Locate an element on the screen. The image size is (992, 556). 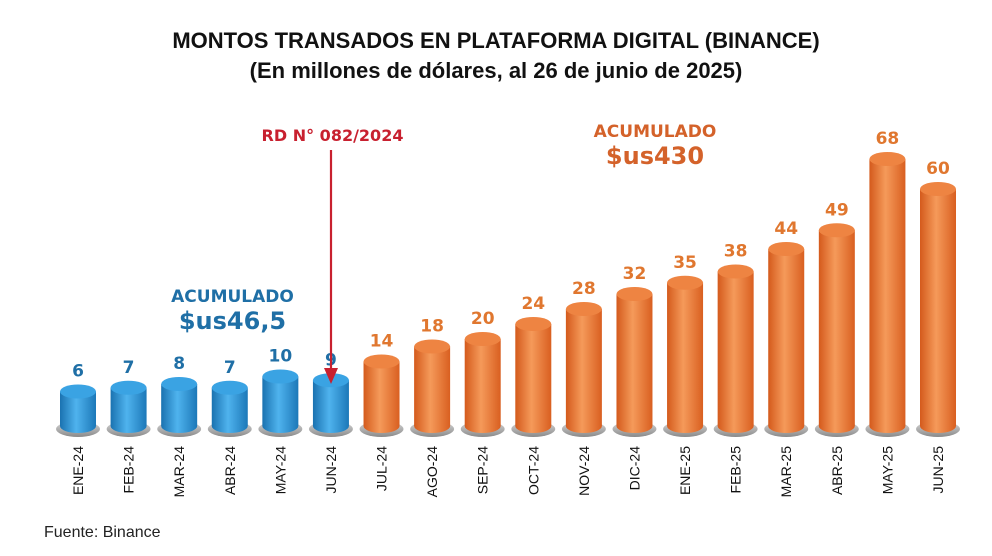
data-label: 24 is located at coordinates (533, 304).